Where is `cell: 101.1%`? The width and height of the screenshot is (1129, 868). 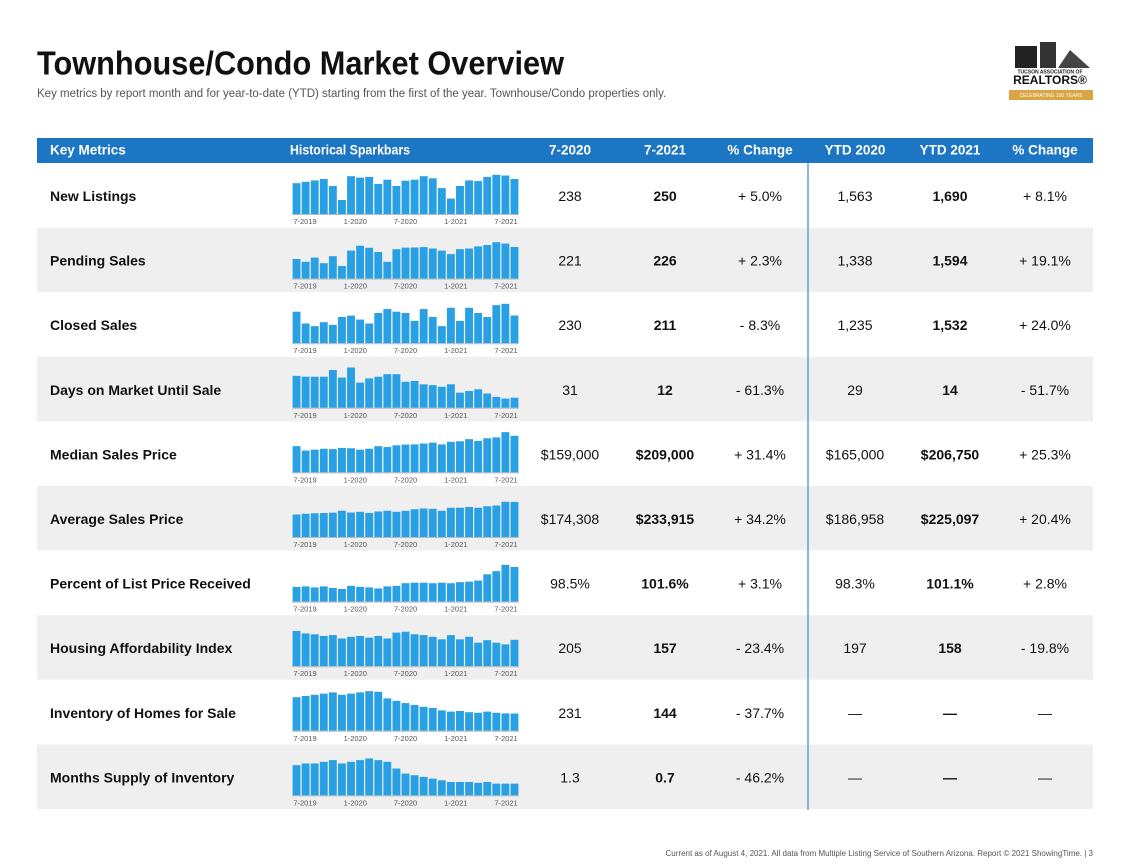 cell: 101.1% is located at coordinates (950, 584).